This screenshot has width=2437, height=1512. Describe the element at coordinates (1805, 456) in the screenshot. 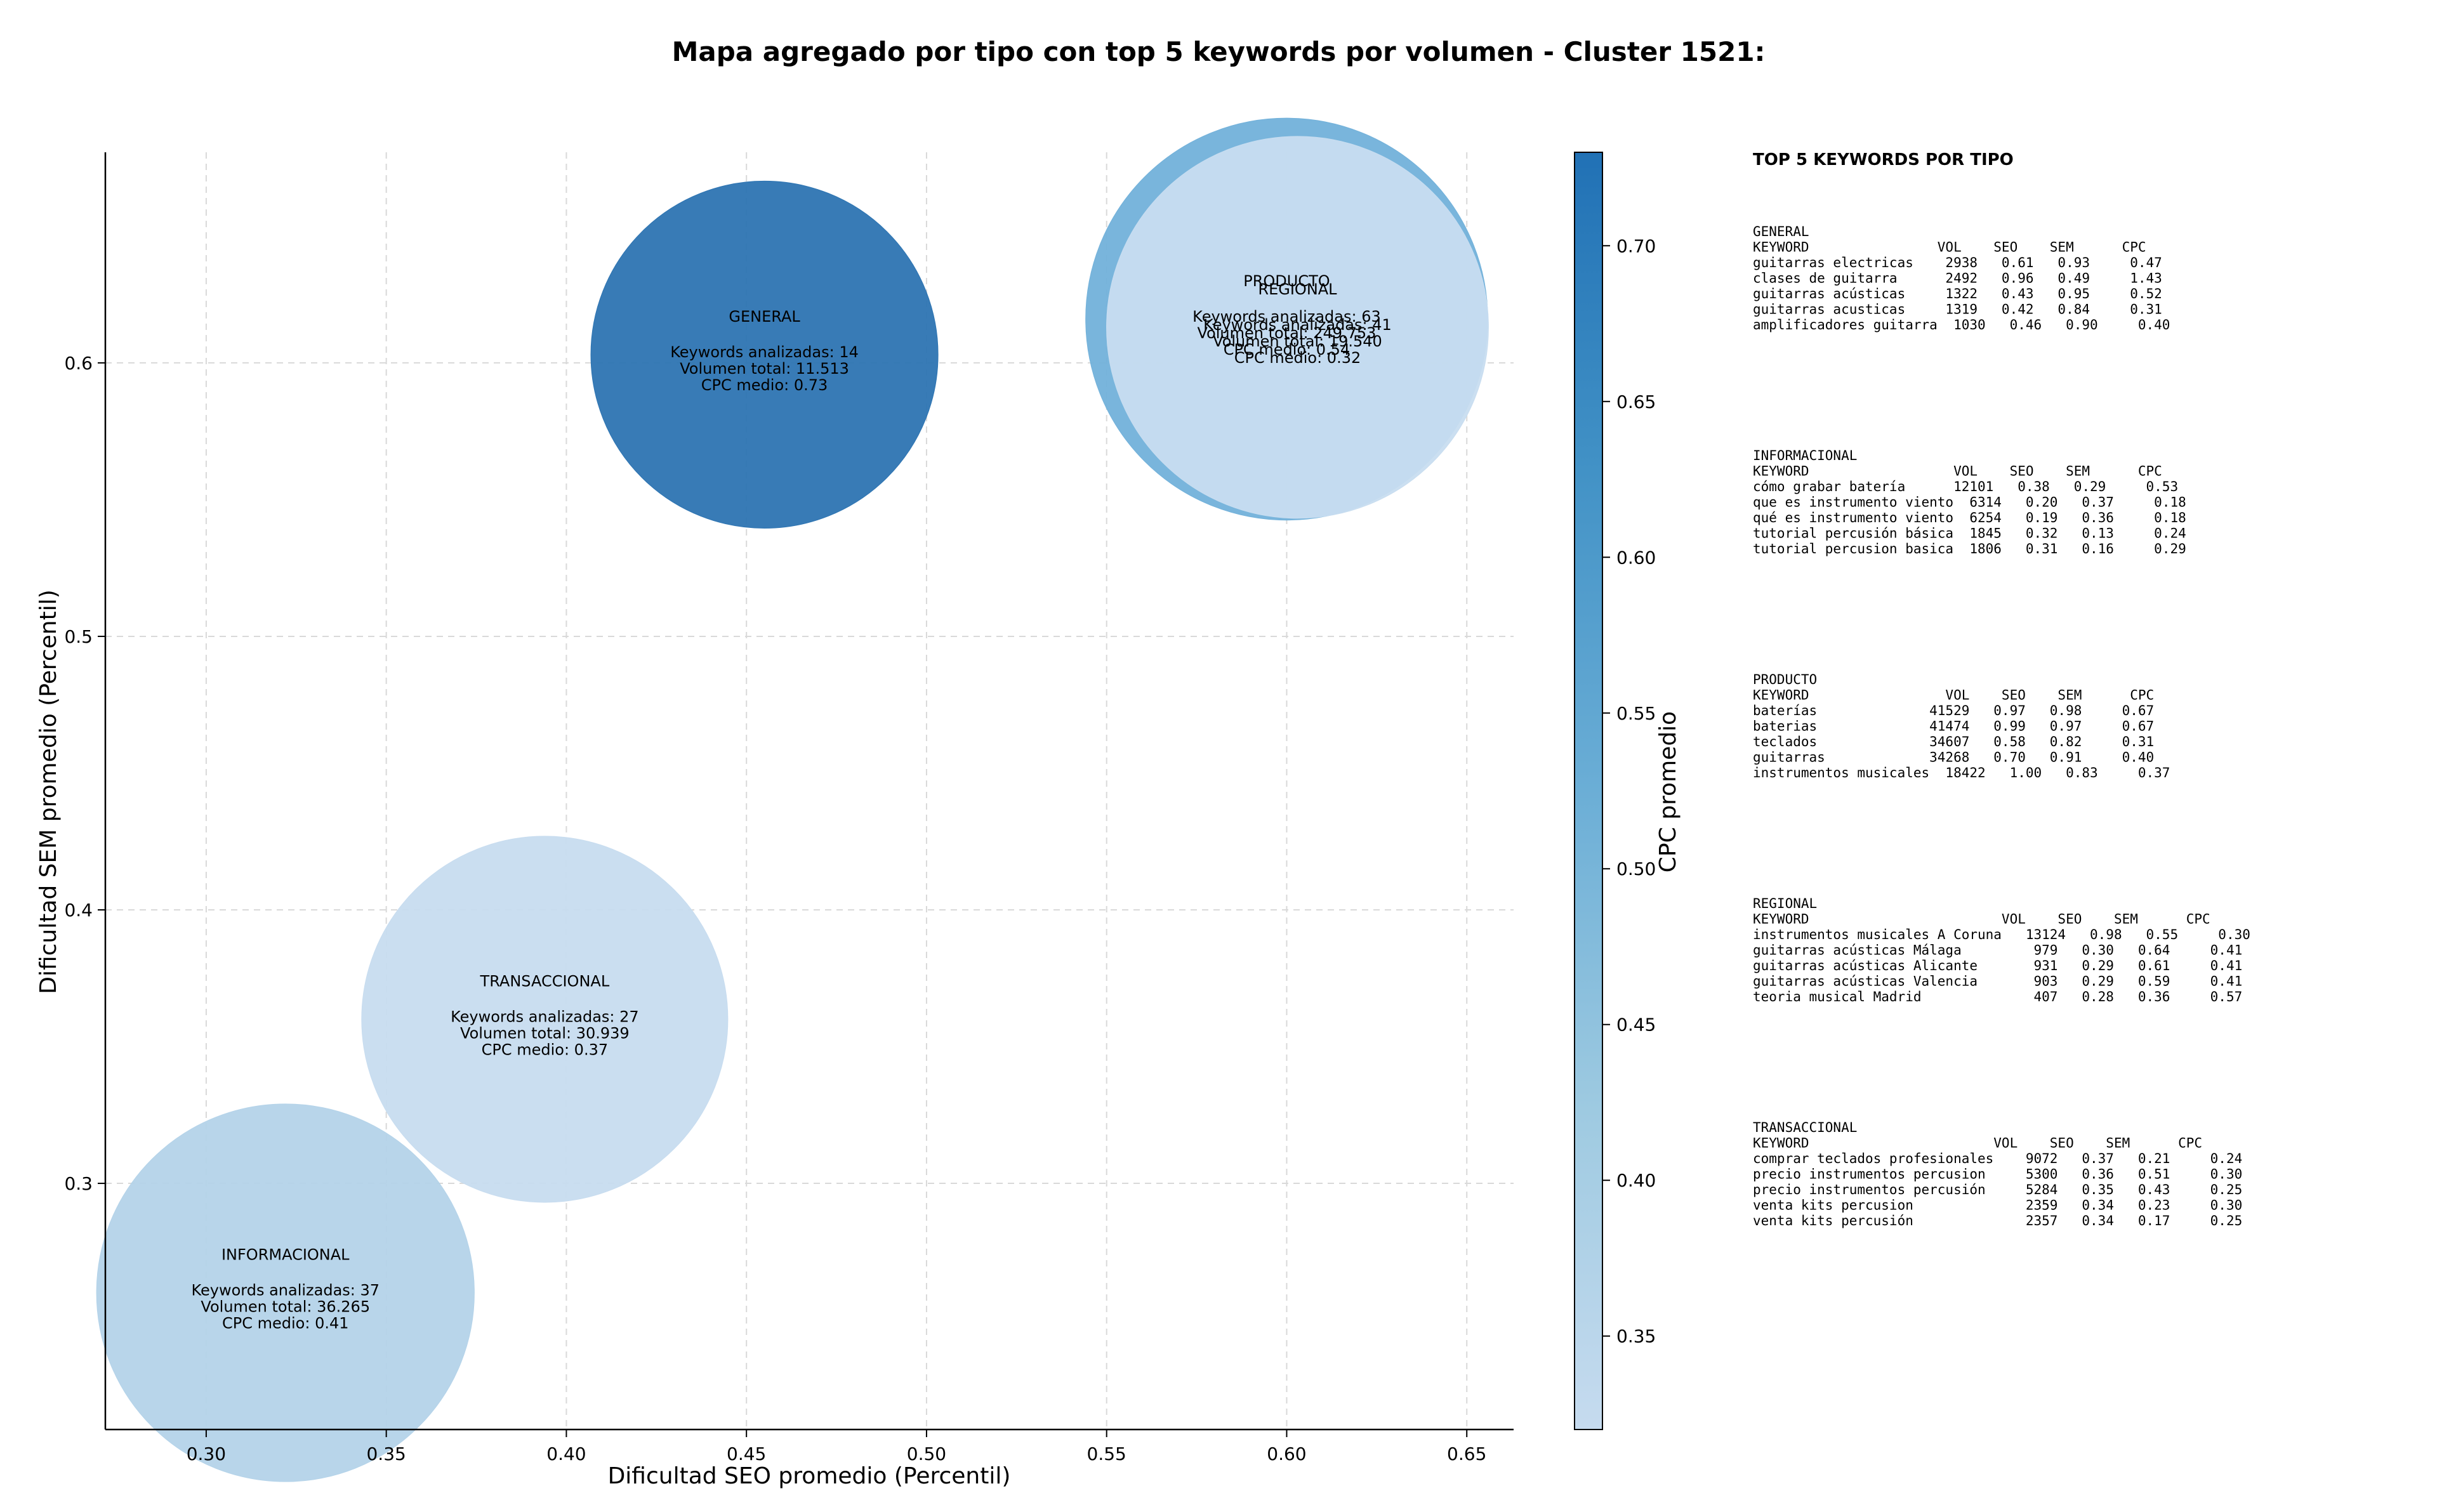

I see `panel-block-name: INFORMACIONAL` at that location.